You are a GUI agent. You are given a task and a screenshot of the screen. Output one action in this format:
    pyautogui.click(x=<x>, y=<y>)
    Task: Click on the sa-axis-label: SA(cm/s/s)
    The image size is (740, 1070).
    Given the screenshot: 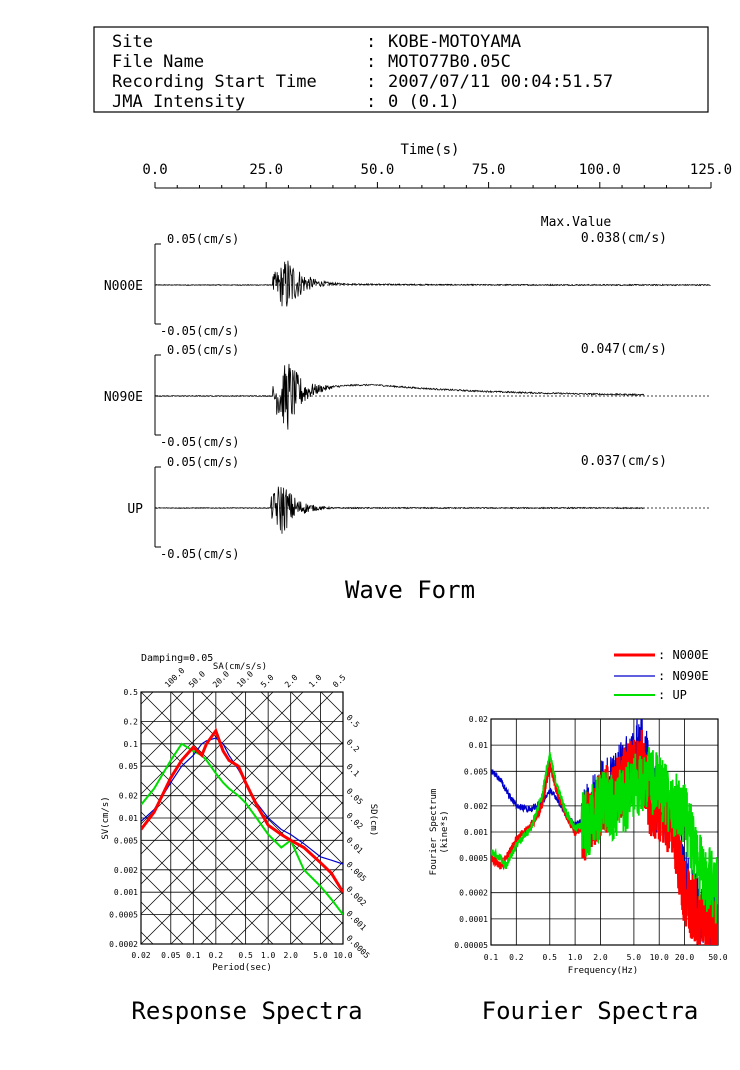 What is the action you would take?
    pyautogui.click(x=240, y=667)
    